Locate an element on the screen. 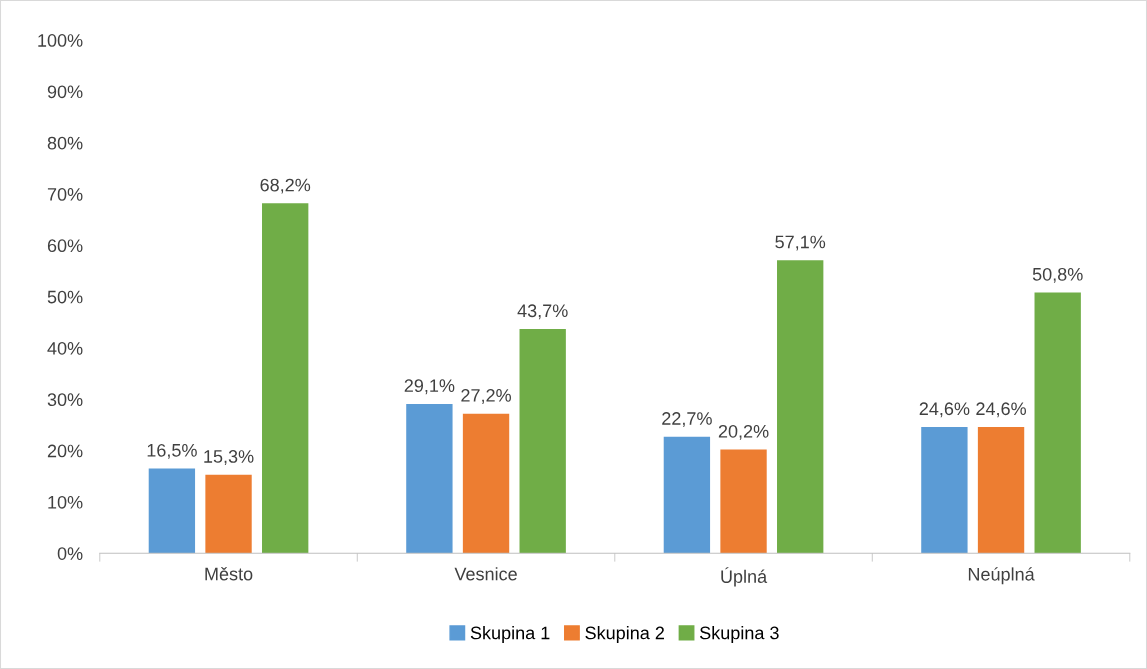  data-label: 68,2% is located at coordinates (285, 186).